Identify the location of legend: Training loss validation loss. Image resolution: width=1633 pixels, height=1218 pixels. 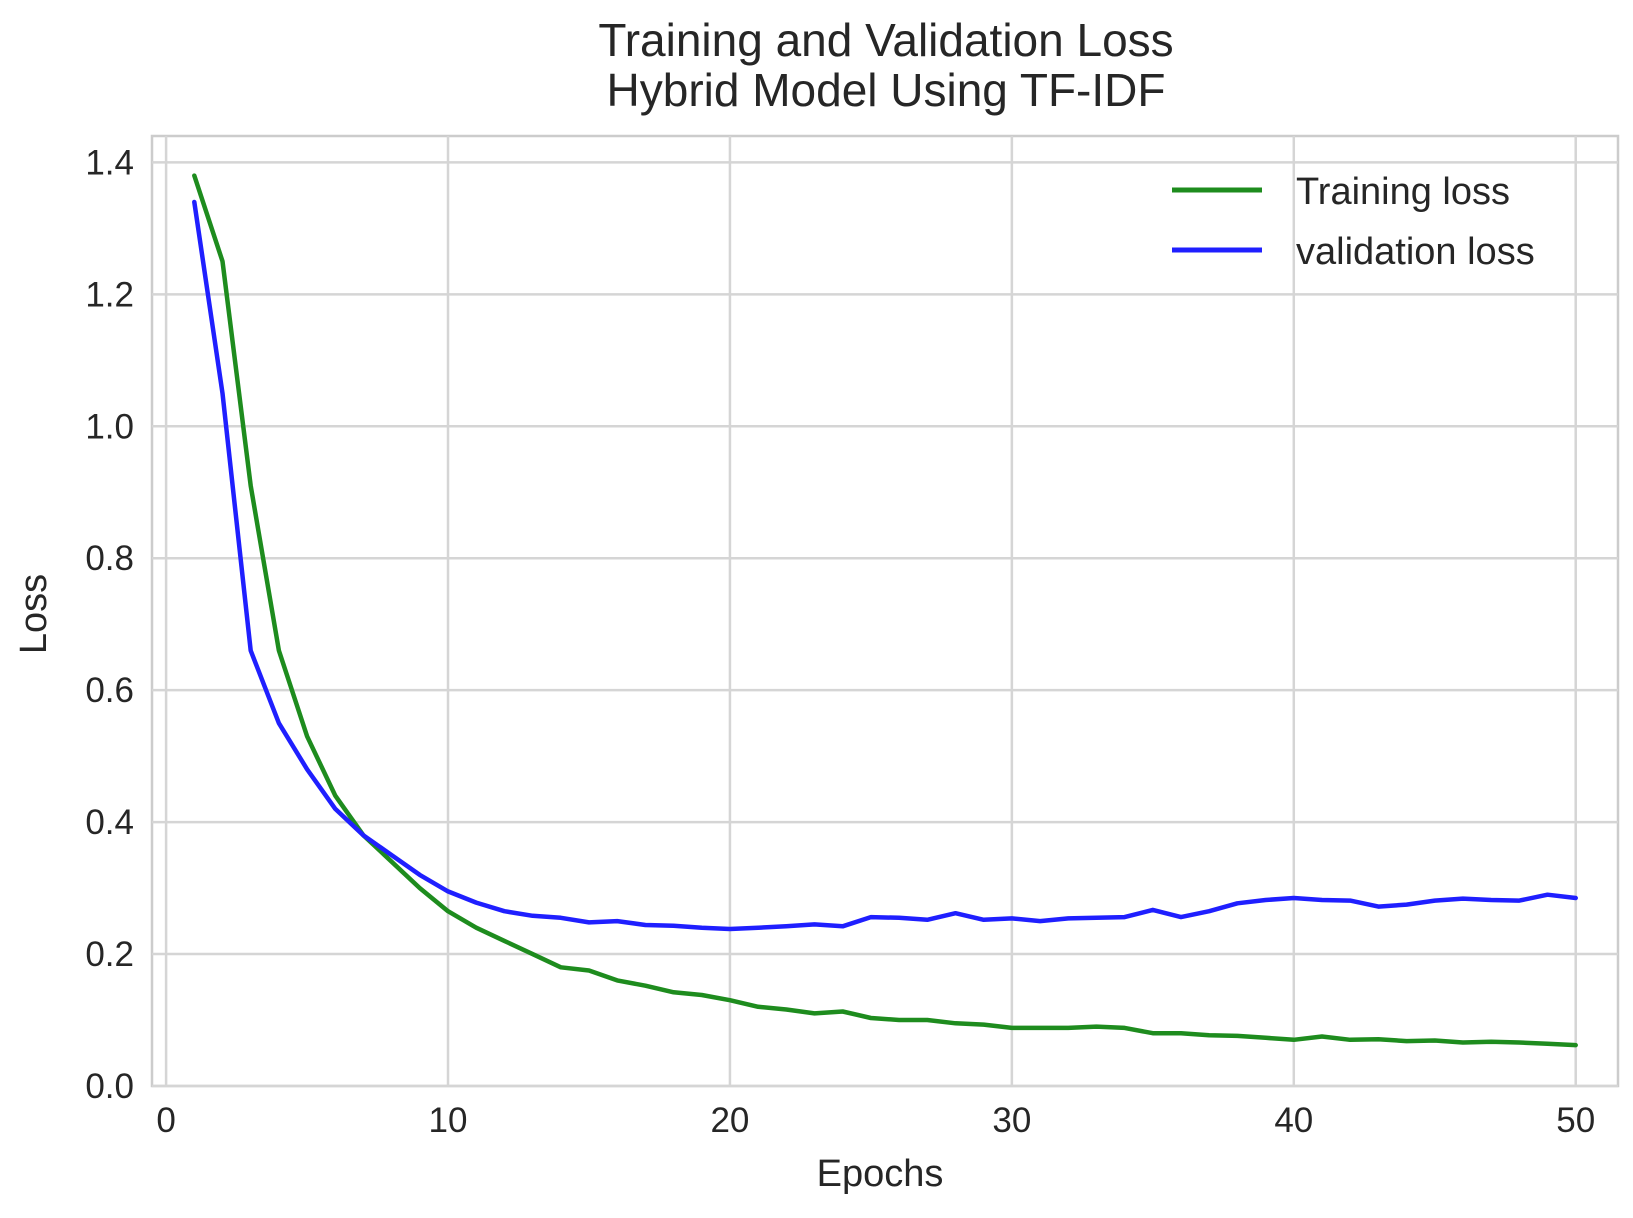
(1353, 222).